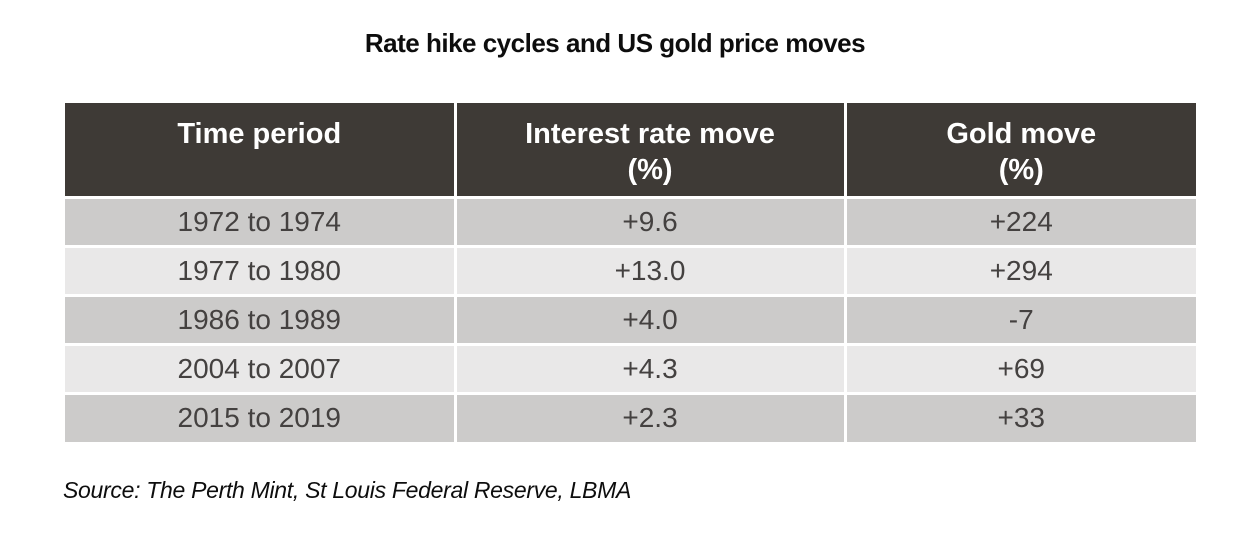  I want to click on table-row: 2015 to 2019 +2.3 +33, so click(630, 416).